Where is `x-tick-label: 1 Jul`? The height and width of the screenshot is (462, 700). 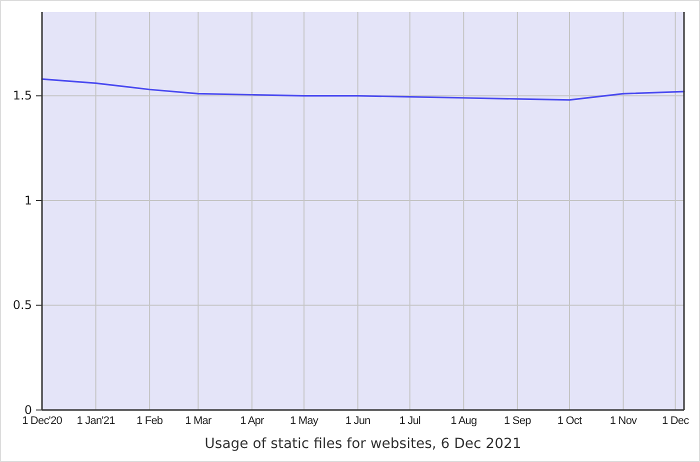 x-tick-label: 1 Jul is located at coordinates (409, 420).